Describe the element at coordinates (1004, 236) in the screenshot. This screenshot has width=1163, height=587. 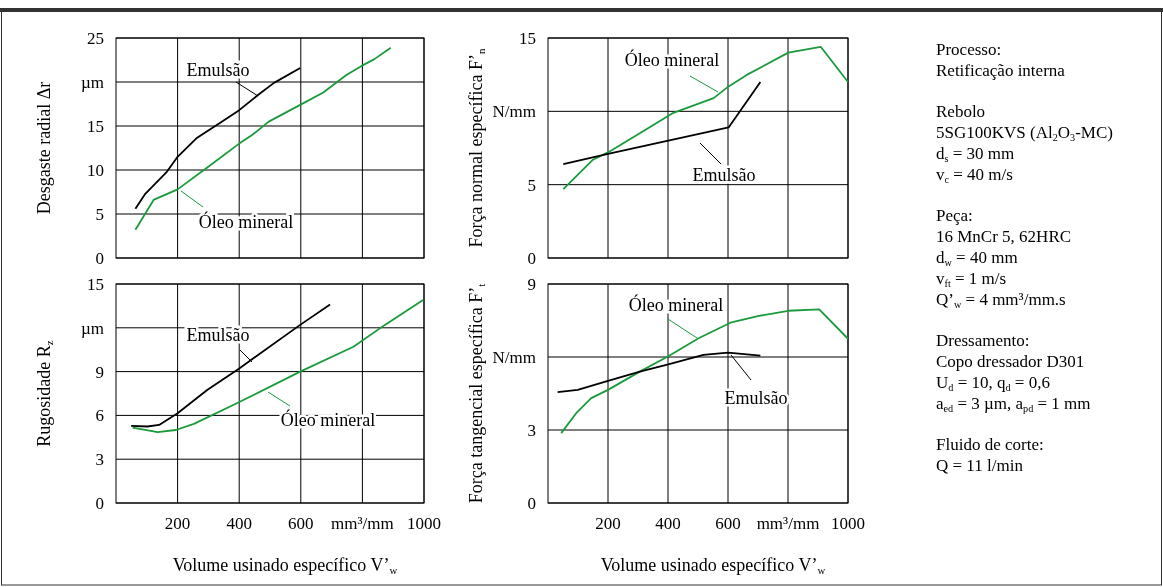
I see `text: 16 MnCr 5, 62HRC` at that location.